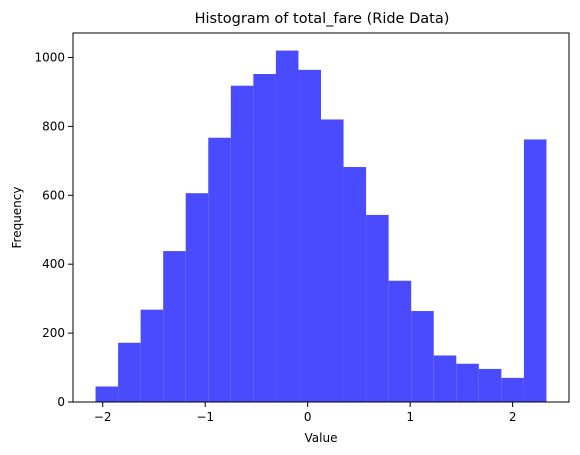 The height and width of the screenshot is (455, 580). What do you see at coordinates (322, 19) in the screenshot?
I see `chart-title: Histogram of total_fare (Ride Data)` at bounding box center [322, 19].